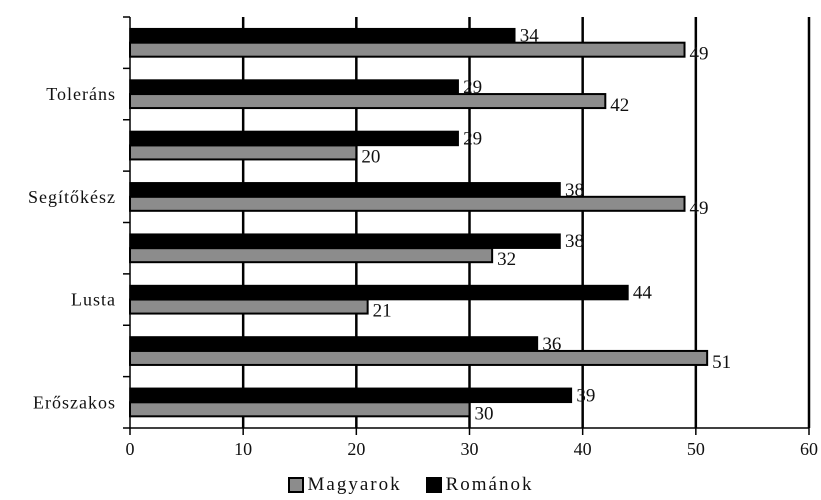  Describe the element at coordinates (130, 449) in the screenshot. I see `x-tick-label-0: 0` at that location.